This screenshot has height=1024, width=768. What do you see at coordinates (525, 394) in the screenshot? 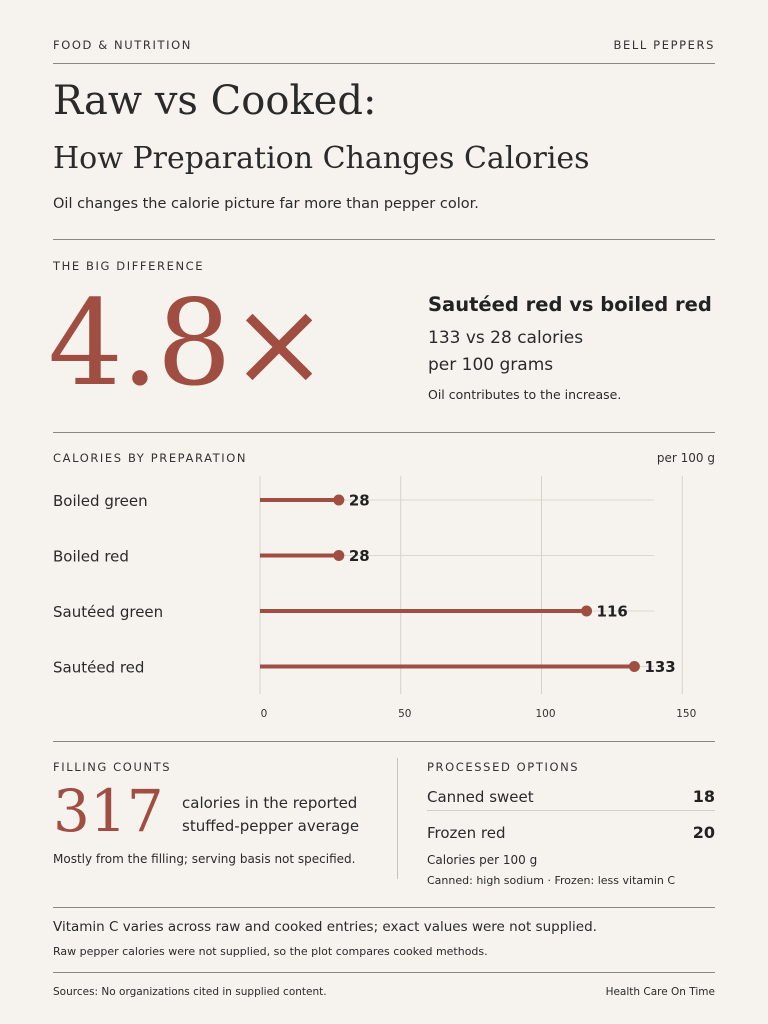
I see `big-difference-note: Oil contributes to the increase.` at bounding box center [525, 394].